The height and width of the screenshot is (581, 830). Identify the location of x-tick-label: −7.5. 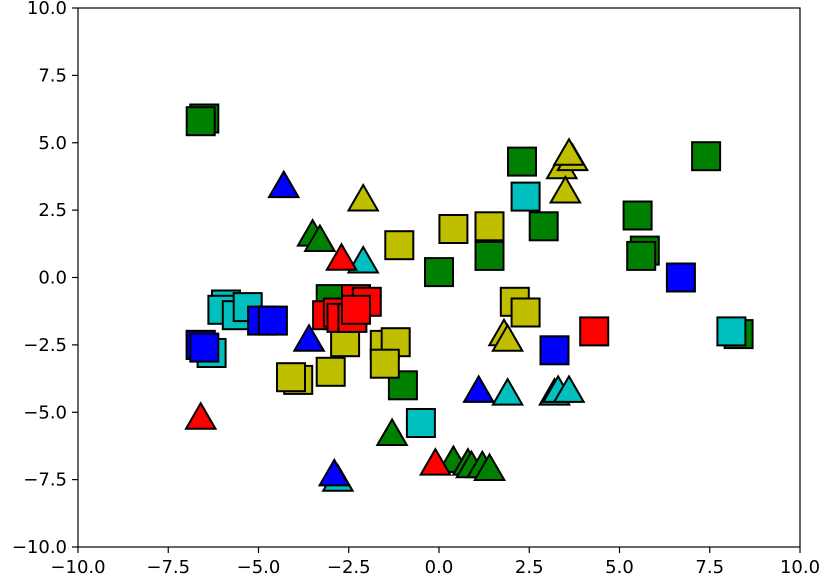
(168, 567).